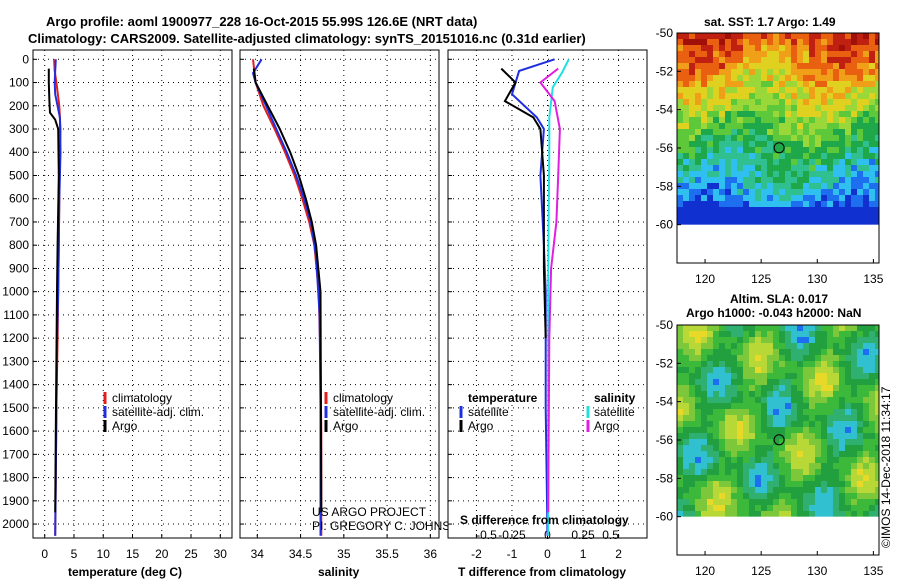  Describe the element at coordinates (162, 554) in the screenshot. I see `x-tick-label: 20` at that location.